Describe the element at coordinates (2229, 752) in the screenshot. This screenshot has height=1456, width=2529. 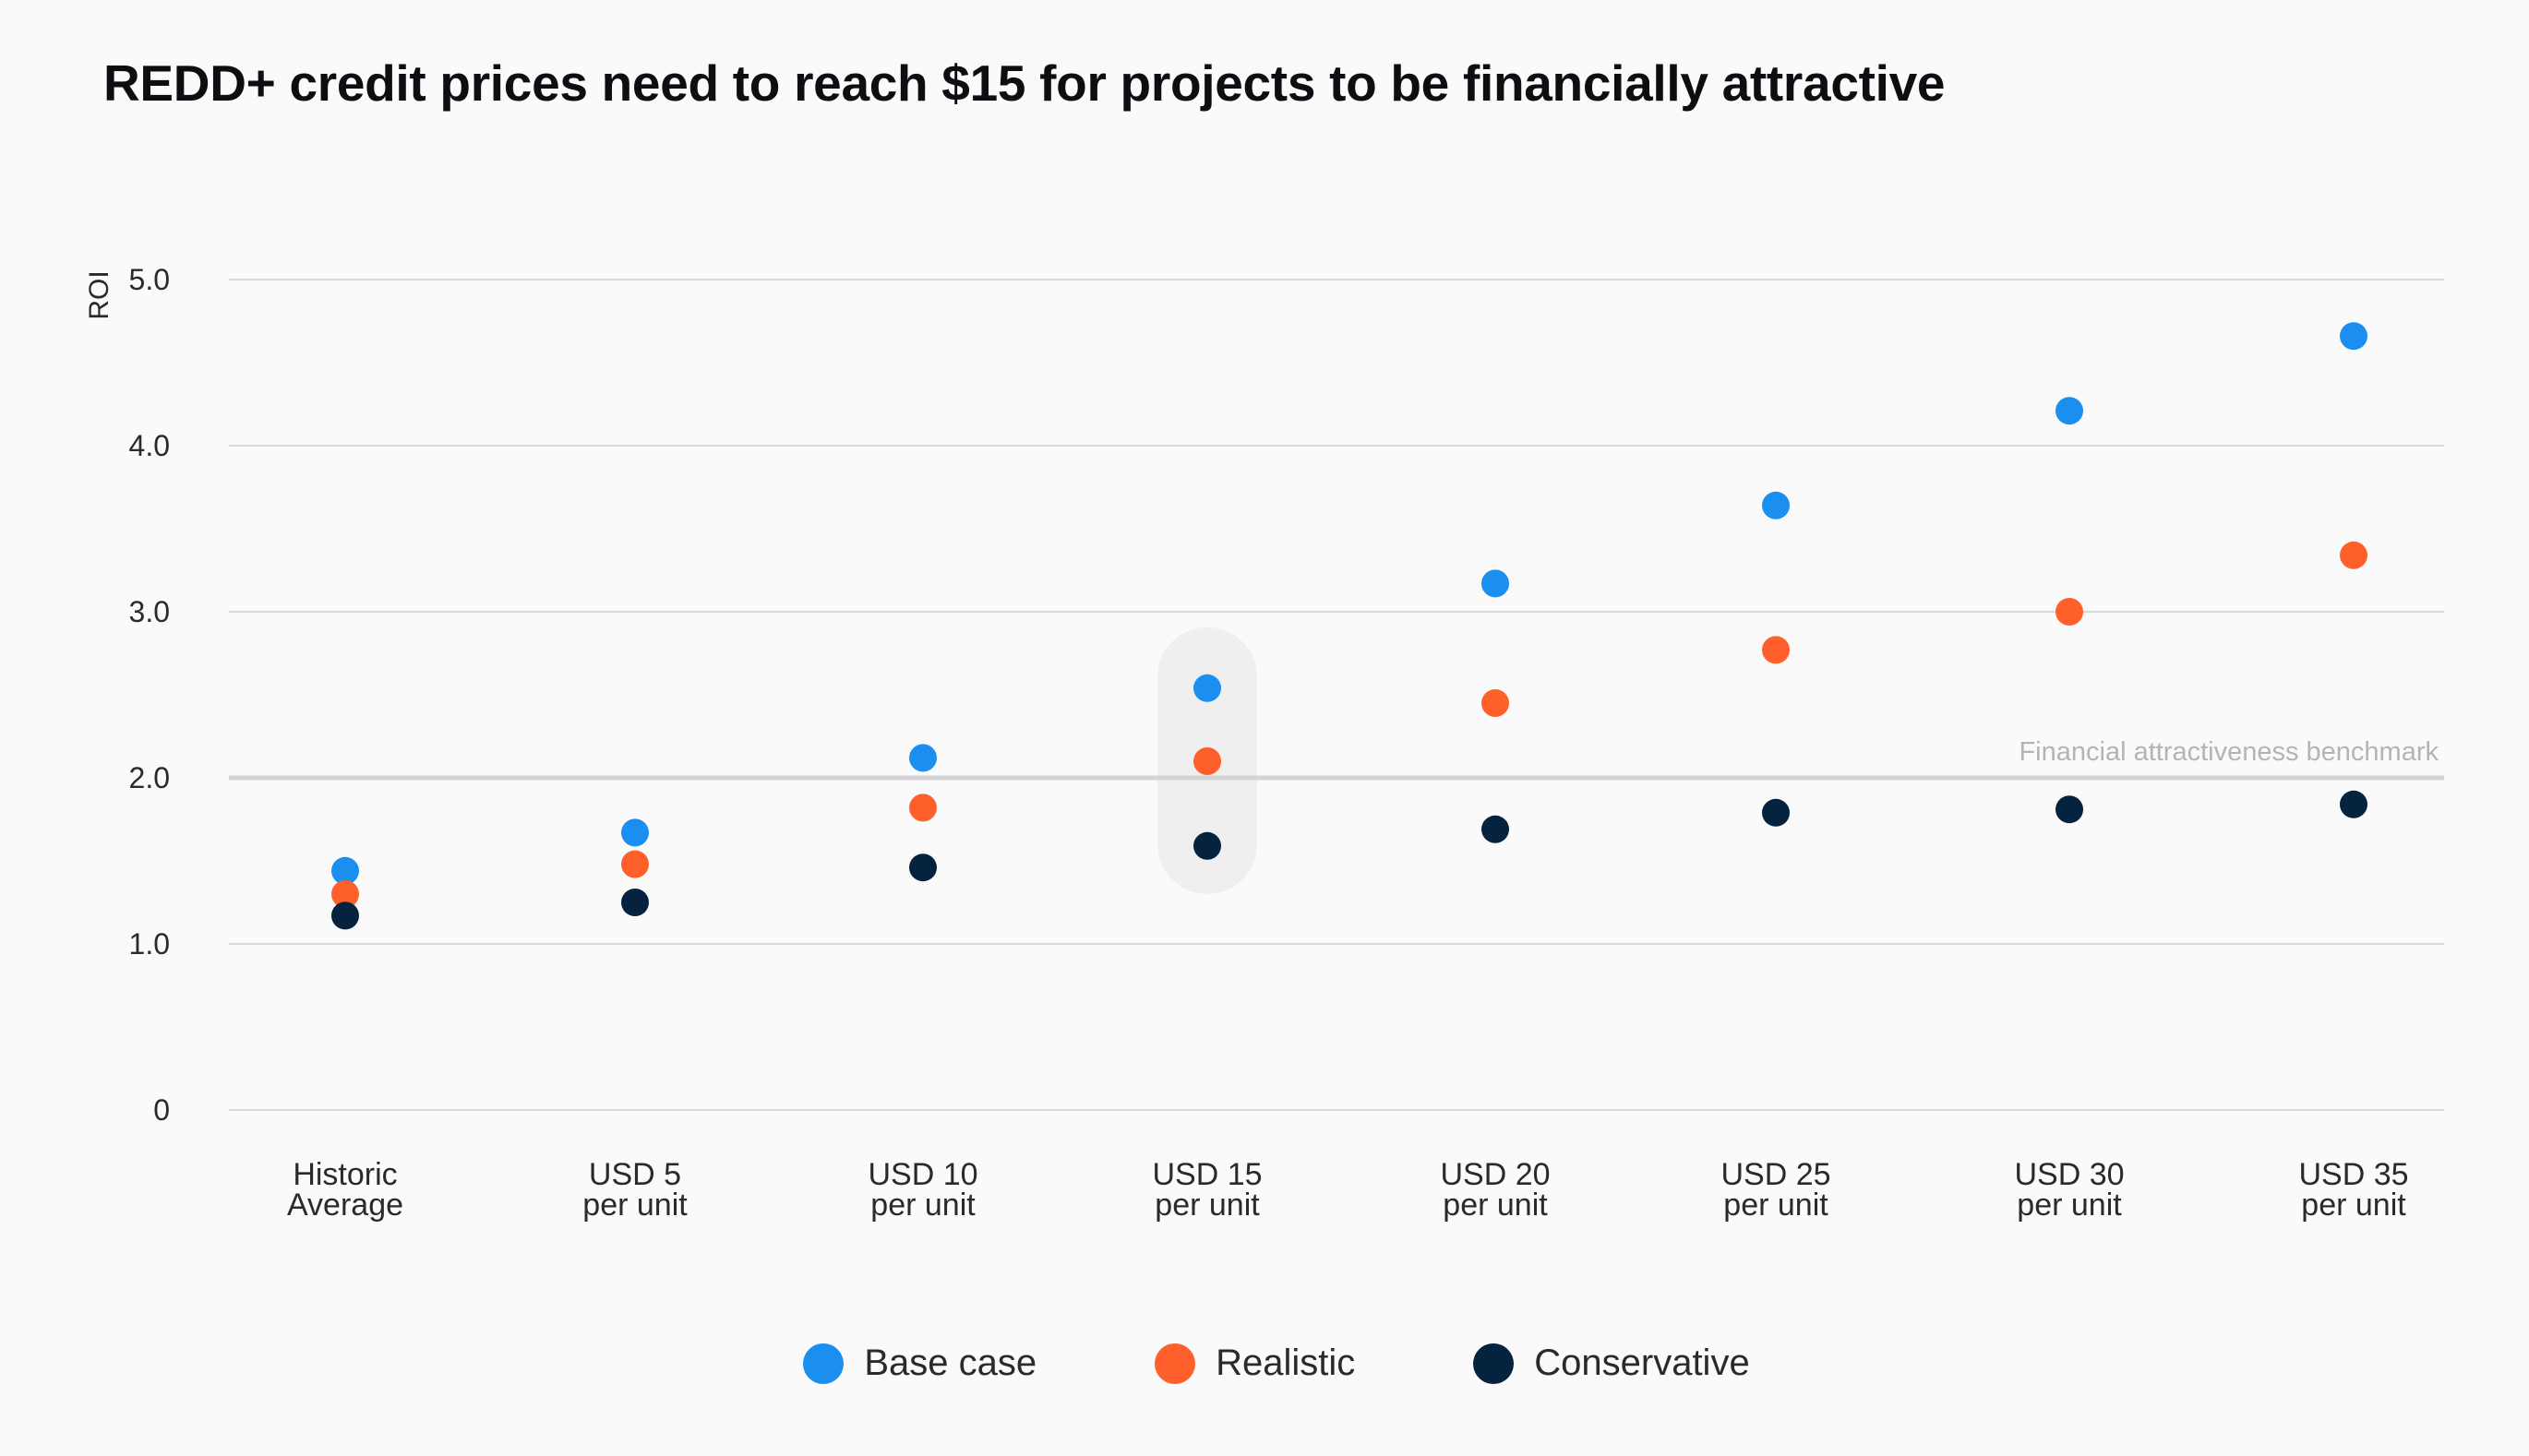
I see `benchmark-label: Financial attractiveness benchmark` at that location.